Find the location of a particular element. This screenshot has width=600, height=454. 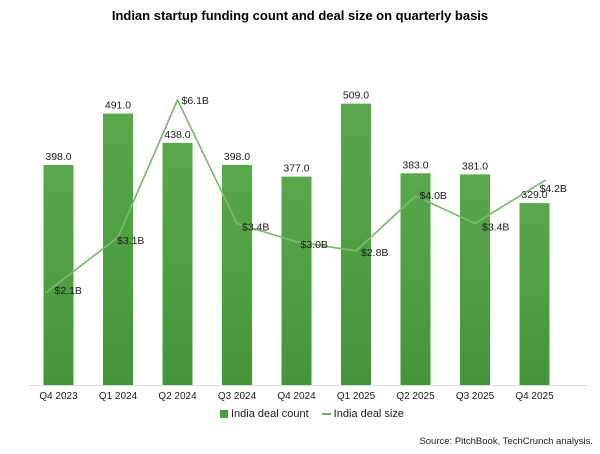

bar-value-label: 383.0 is located at coordinates (415, 165).